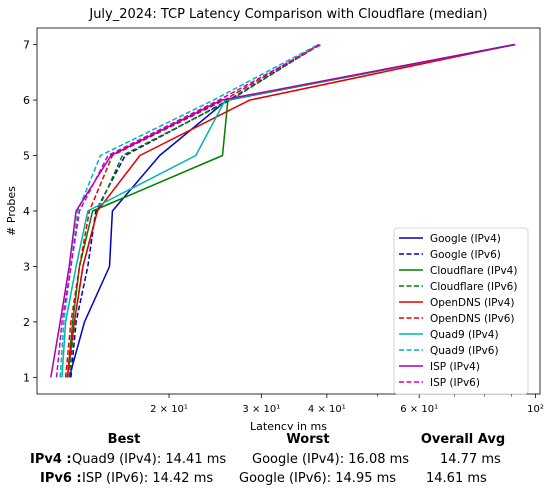 The image size is (544, 496). I want to click on legend-label: Google (IPv4), so click(465, 239).